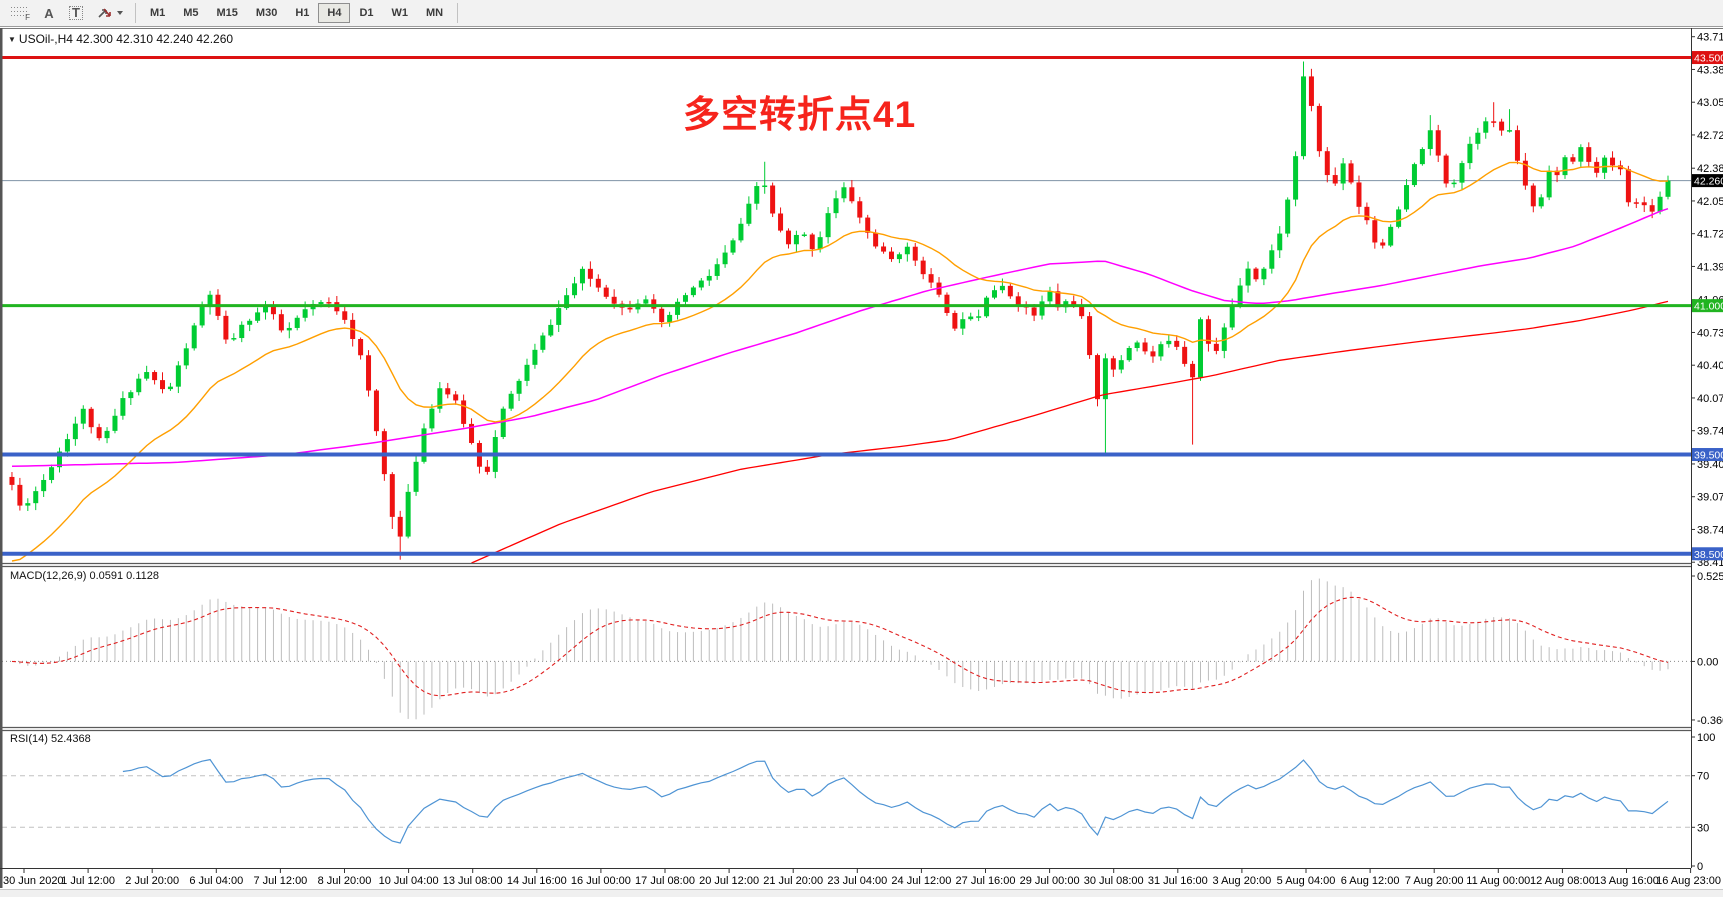 This screenshot has width=1723, height=897. I want to click on svg-text: 39.405, so click(1710, 465).